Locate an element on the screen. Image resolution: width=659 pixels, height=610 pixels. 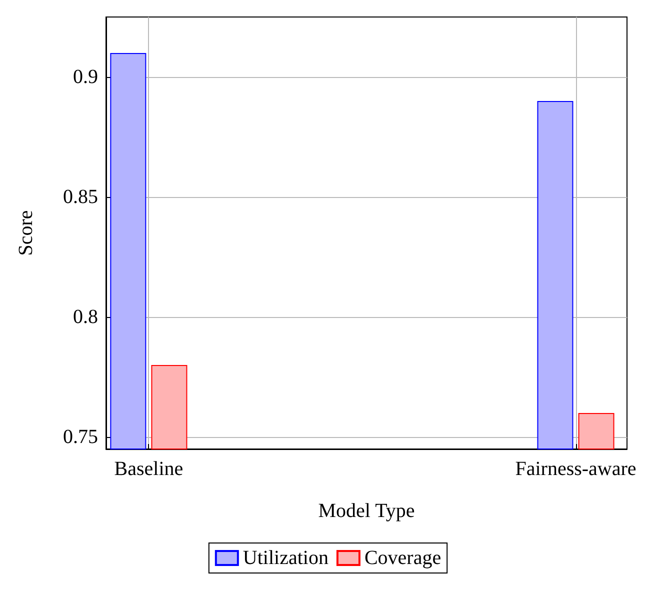
x-tick-label: Fairness-aware is located at coordinates (575, 469).